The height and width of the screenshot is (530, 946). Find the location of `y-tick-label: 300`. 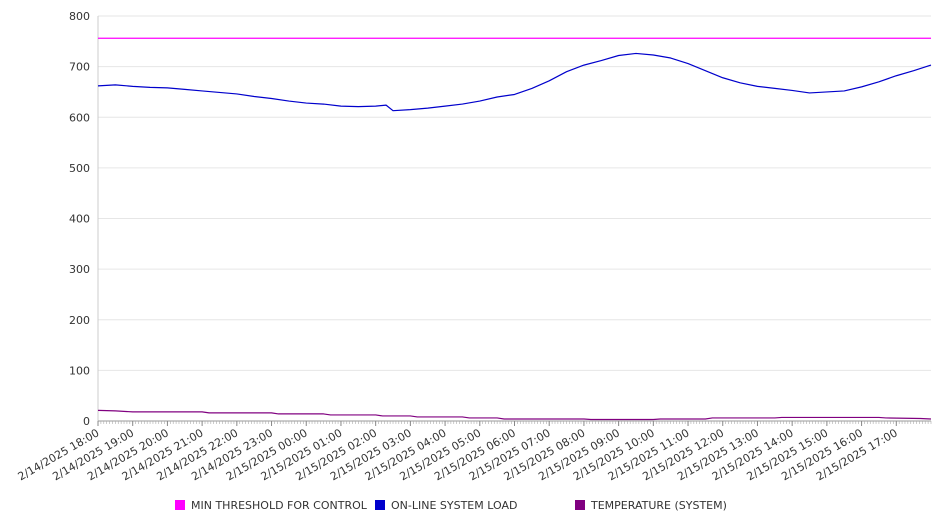

y-tick-label: 300 is located at coordinates (79, 269).